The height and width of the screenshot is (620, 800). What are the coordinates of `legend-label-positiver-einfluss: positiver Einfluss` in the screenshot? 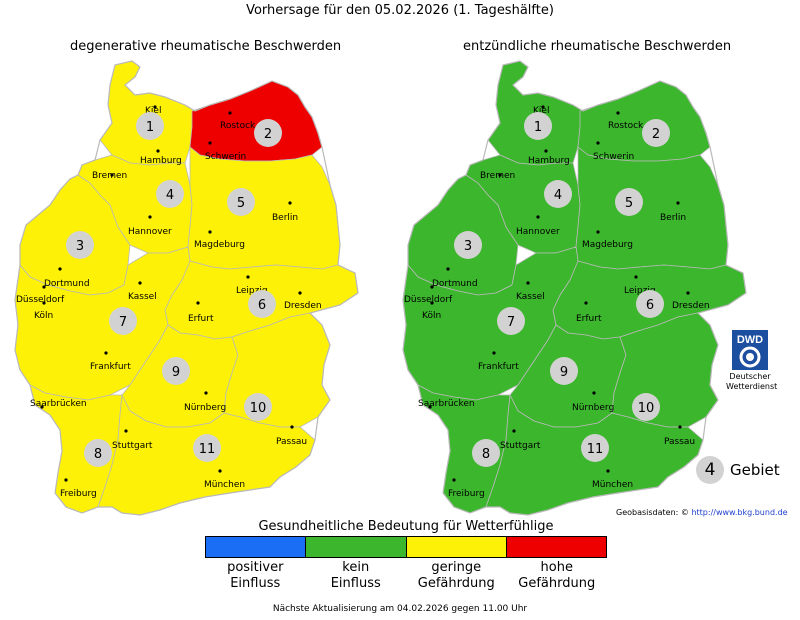 It's located at (255, 576).